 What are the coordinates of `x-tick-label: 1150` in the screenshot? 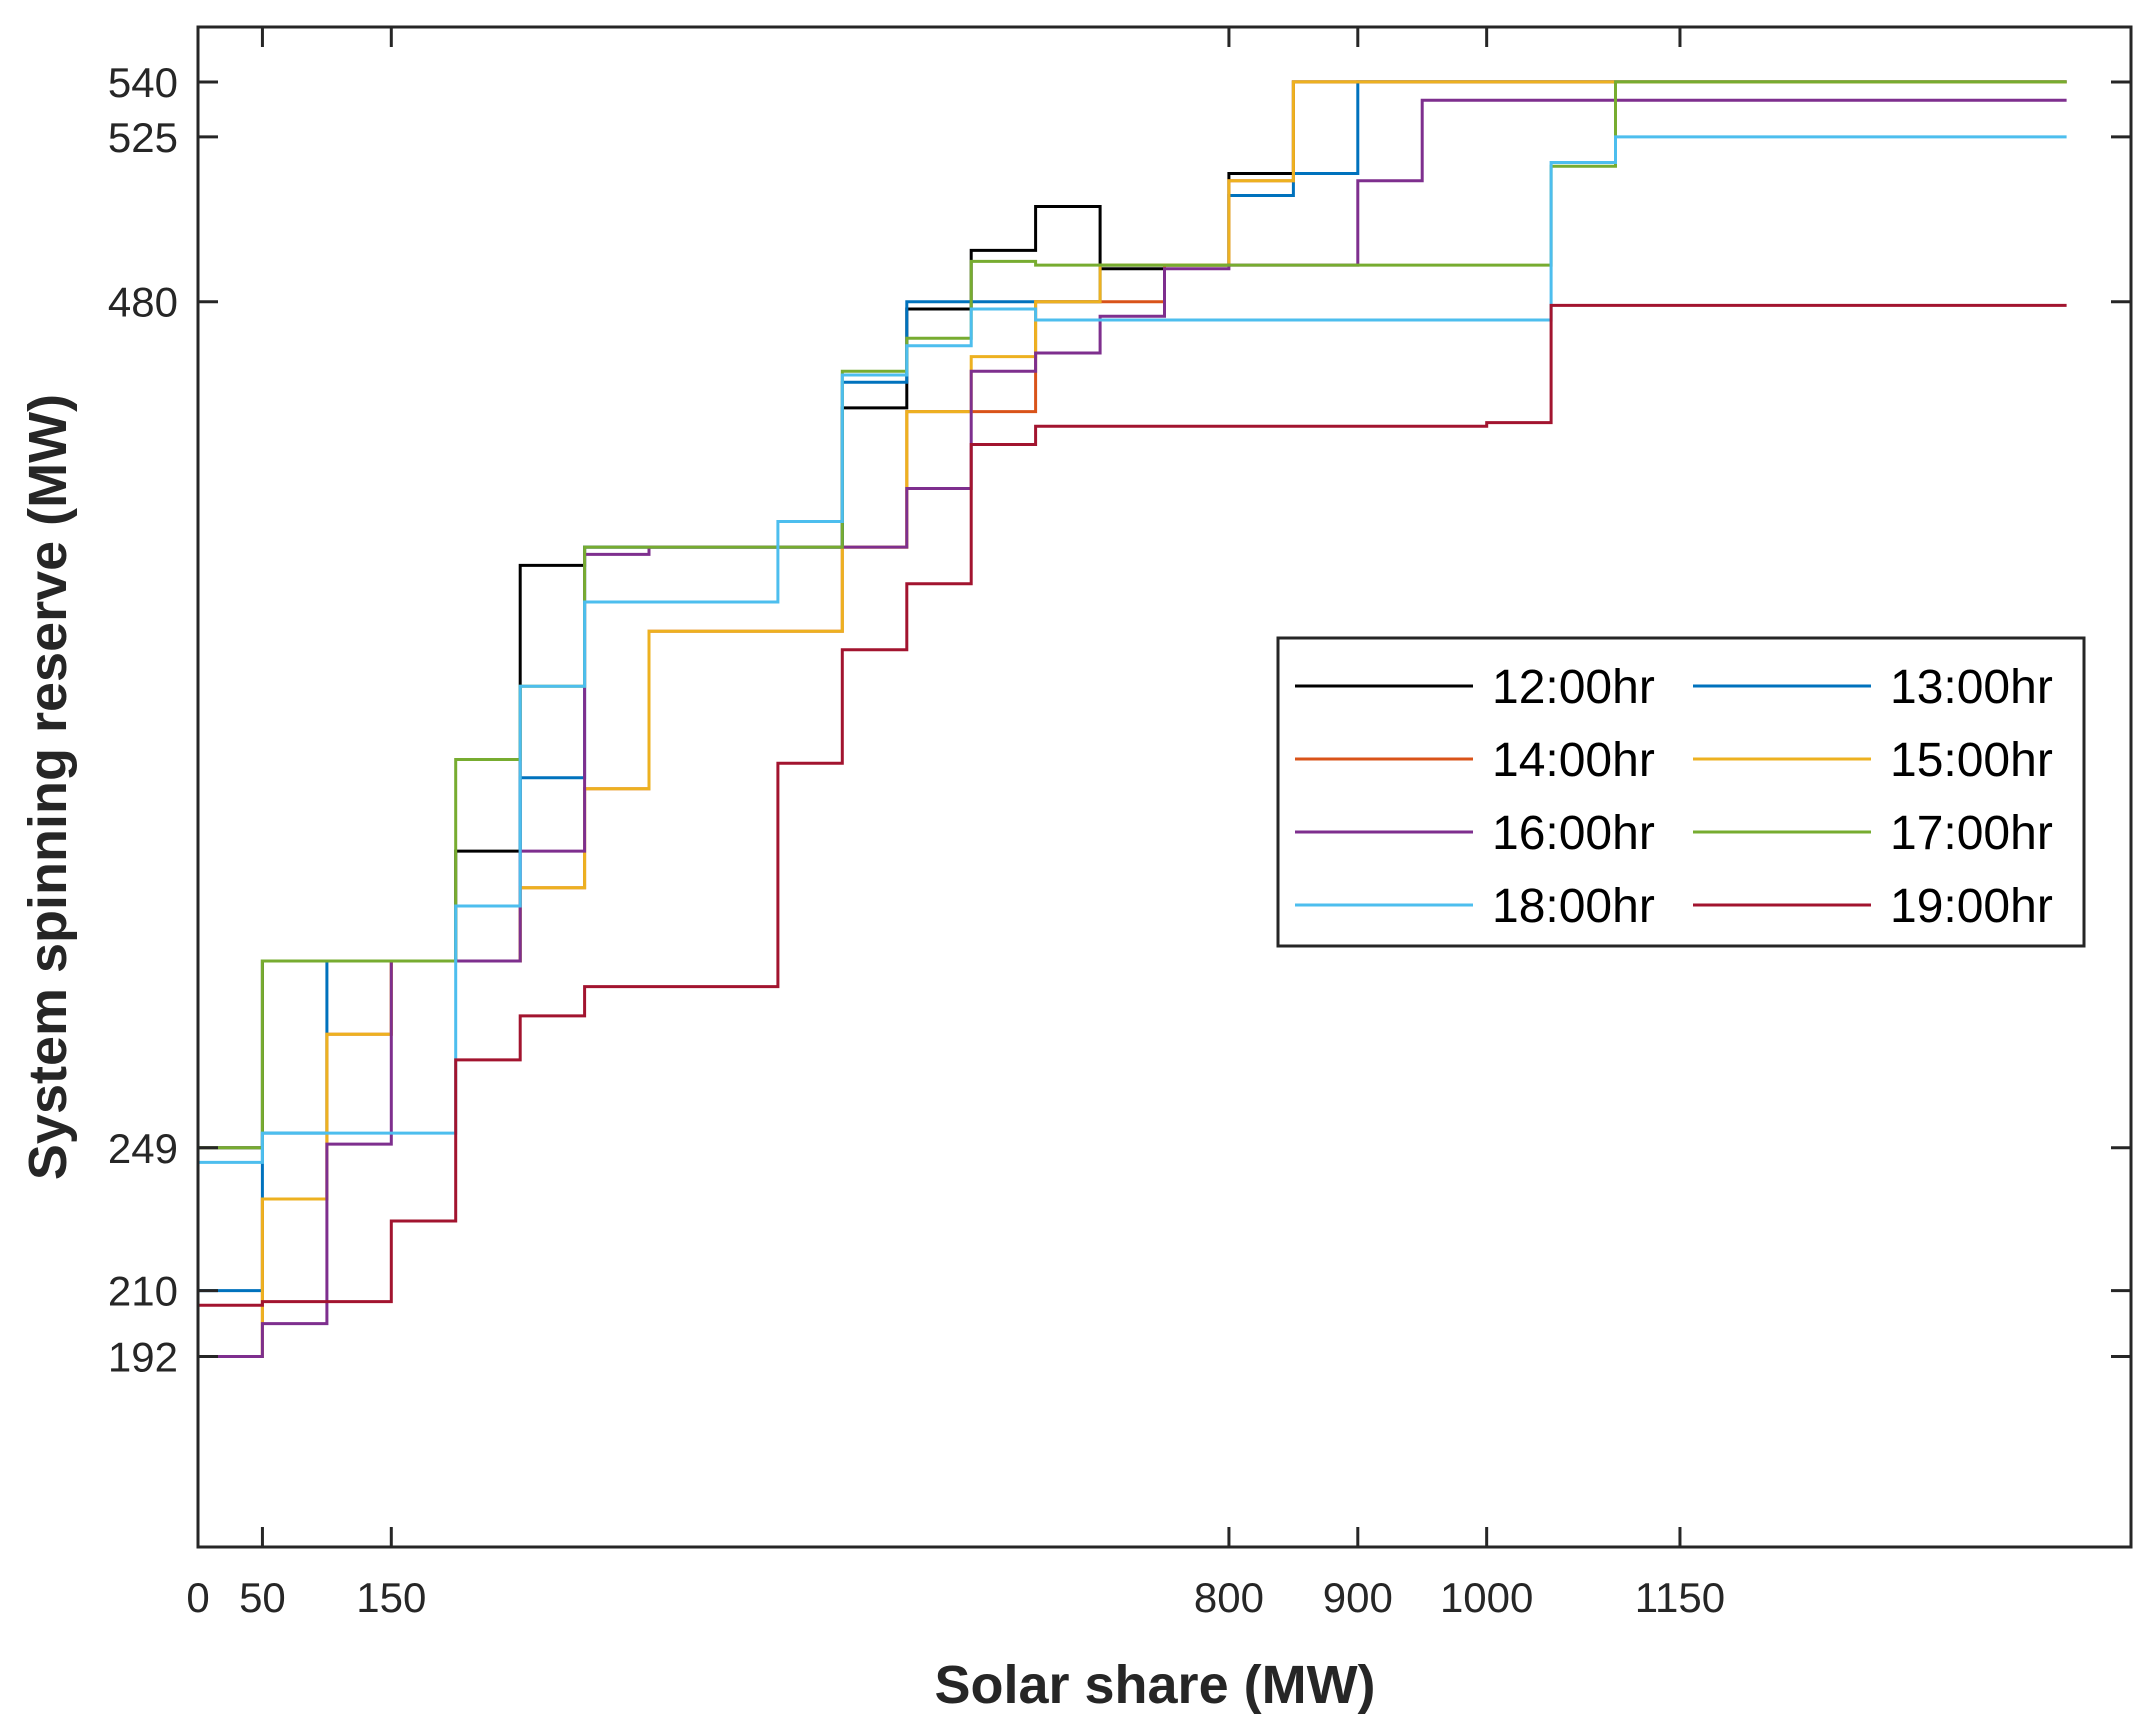 It's located at (1680, 1597).